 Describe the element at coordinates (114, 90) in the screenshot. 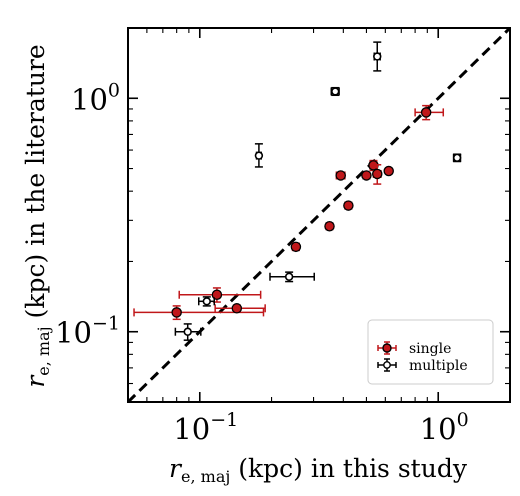

I see `y-tick-label-exponent: 0` at that location.